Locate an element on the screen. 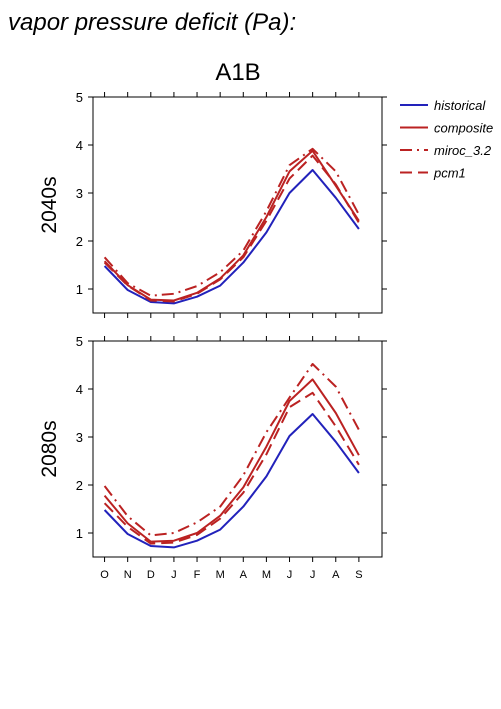 The height and width of the screenshot is (709, 501). y-axis-label: 2080s is located at coordinates (49, 448).